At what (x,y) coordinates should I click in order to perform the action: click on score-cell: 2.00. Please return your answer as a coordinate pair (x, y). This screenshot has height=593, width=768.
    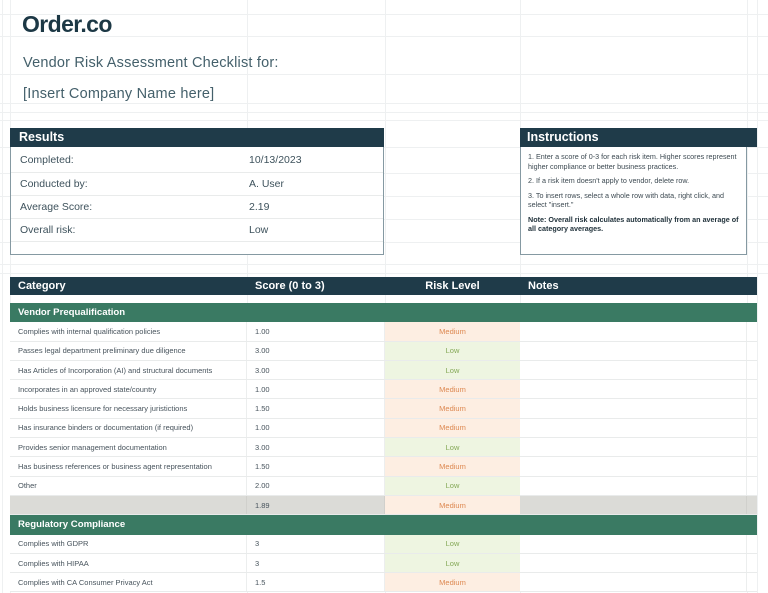
    Looking at the image, I should click on (316, 485).